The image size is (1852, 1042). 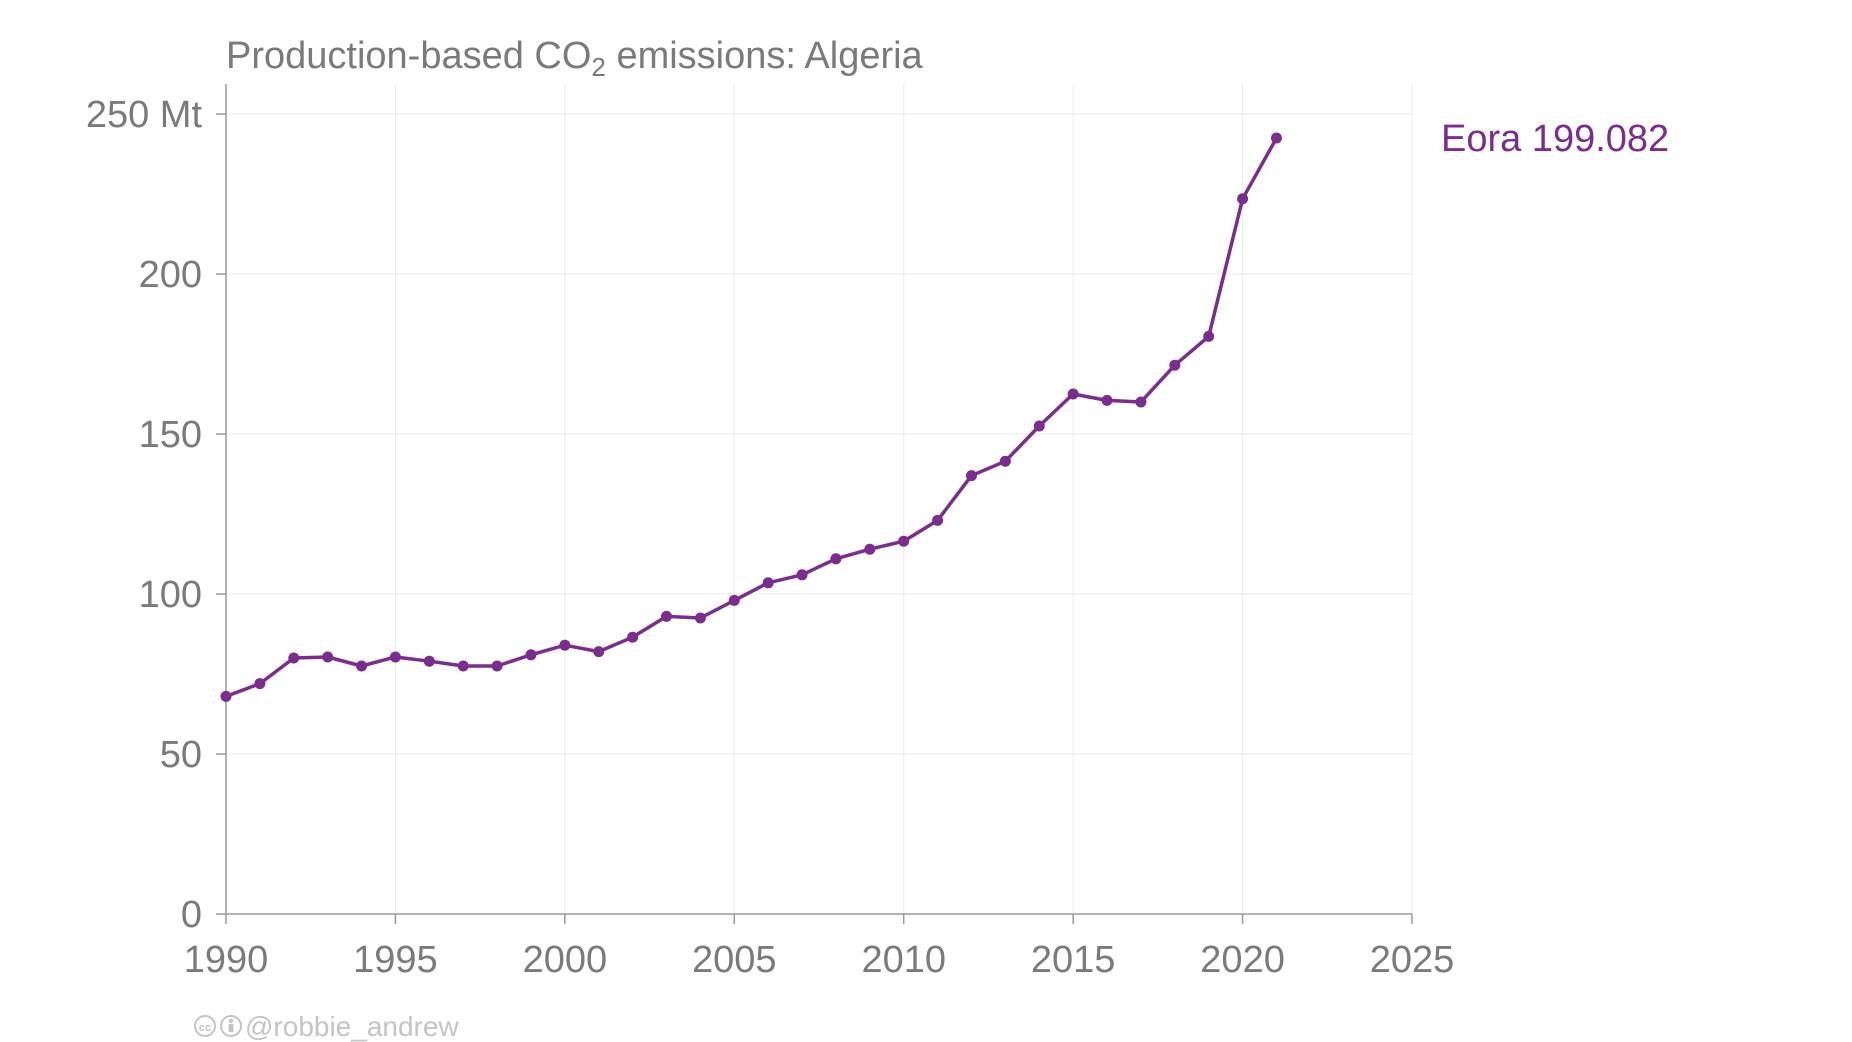 I want to click on x-tick-label: 2000, so click(x=565, y=960).